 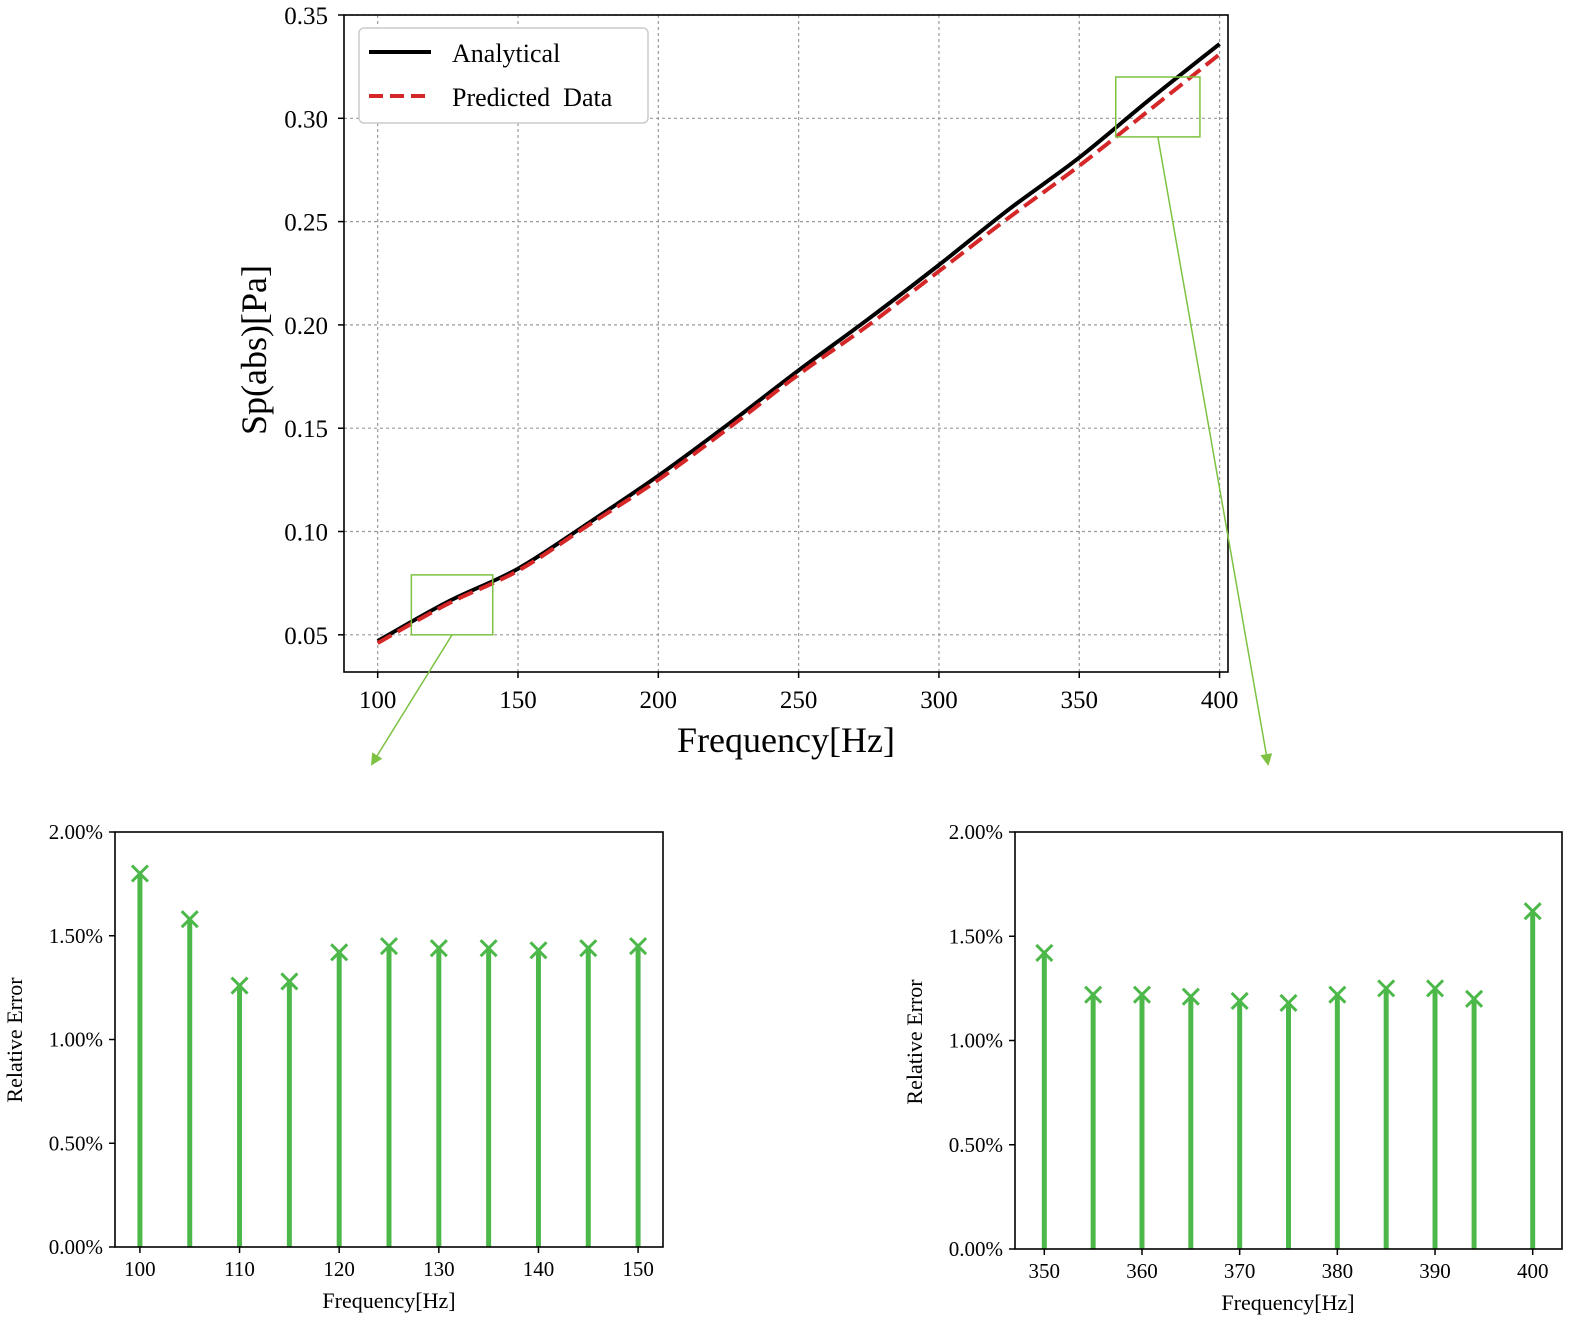 I want to click on main-x-tick-label: 150, so click(x=518, y=700).